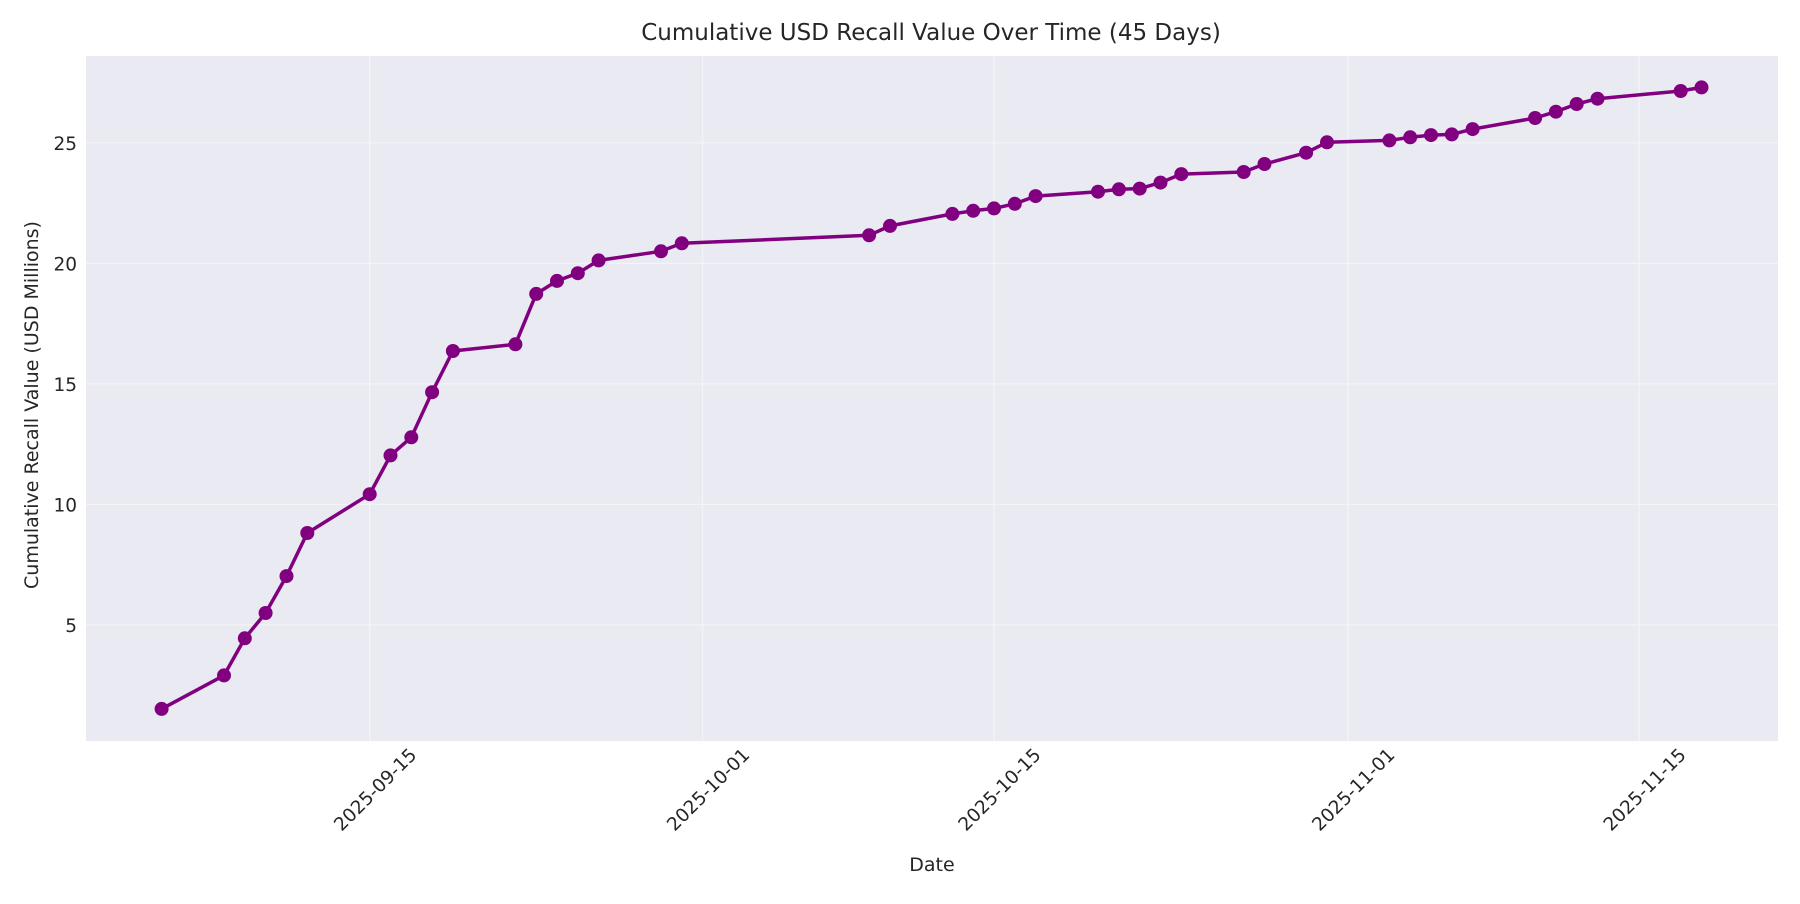 This screenshot has height=904, width=1800. I want to click on data-point-marker: 2025-11-13: 26.83, so click(1597, 98).